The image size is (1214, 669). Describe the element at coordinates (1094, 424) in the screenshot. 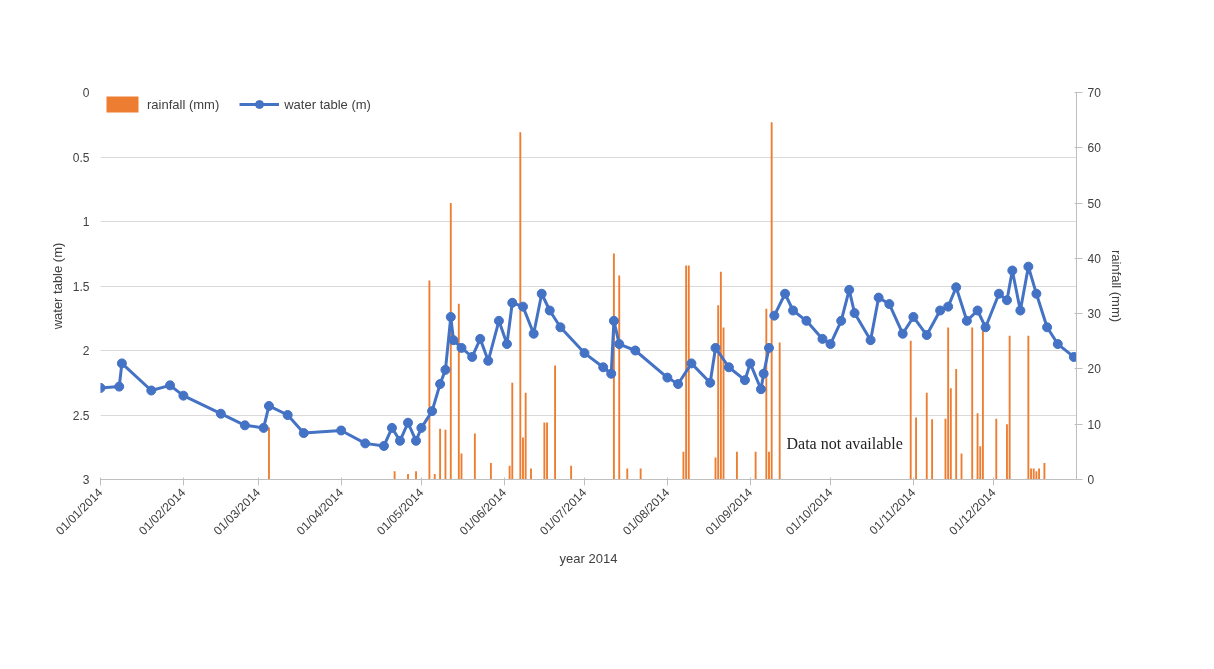

I see `y2-tick-label: 10` at that location.